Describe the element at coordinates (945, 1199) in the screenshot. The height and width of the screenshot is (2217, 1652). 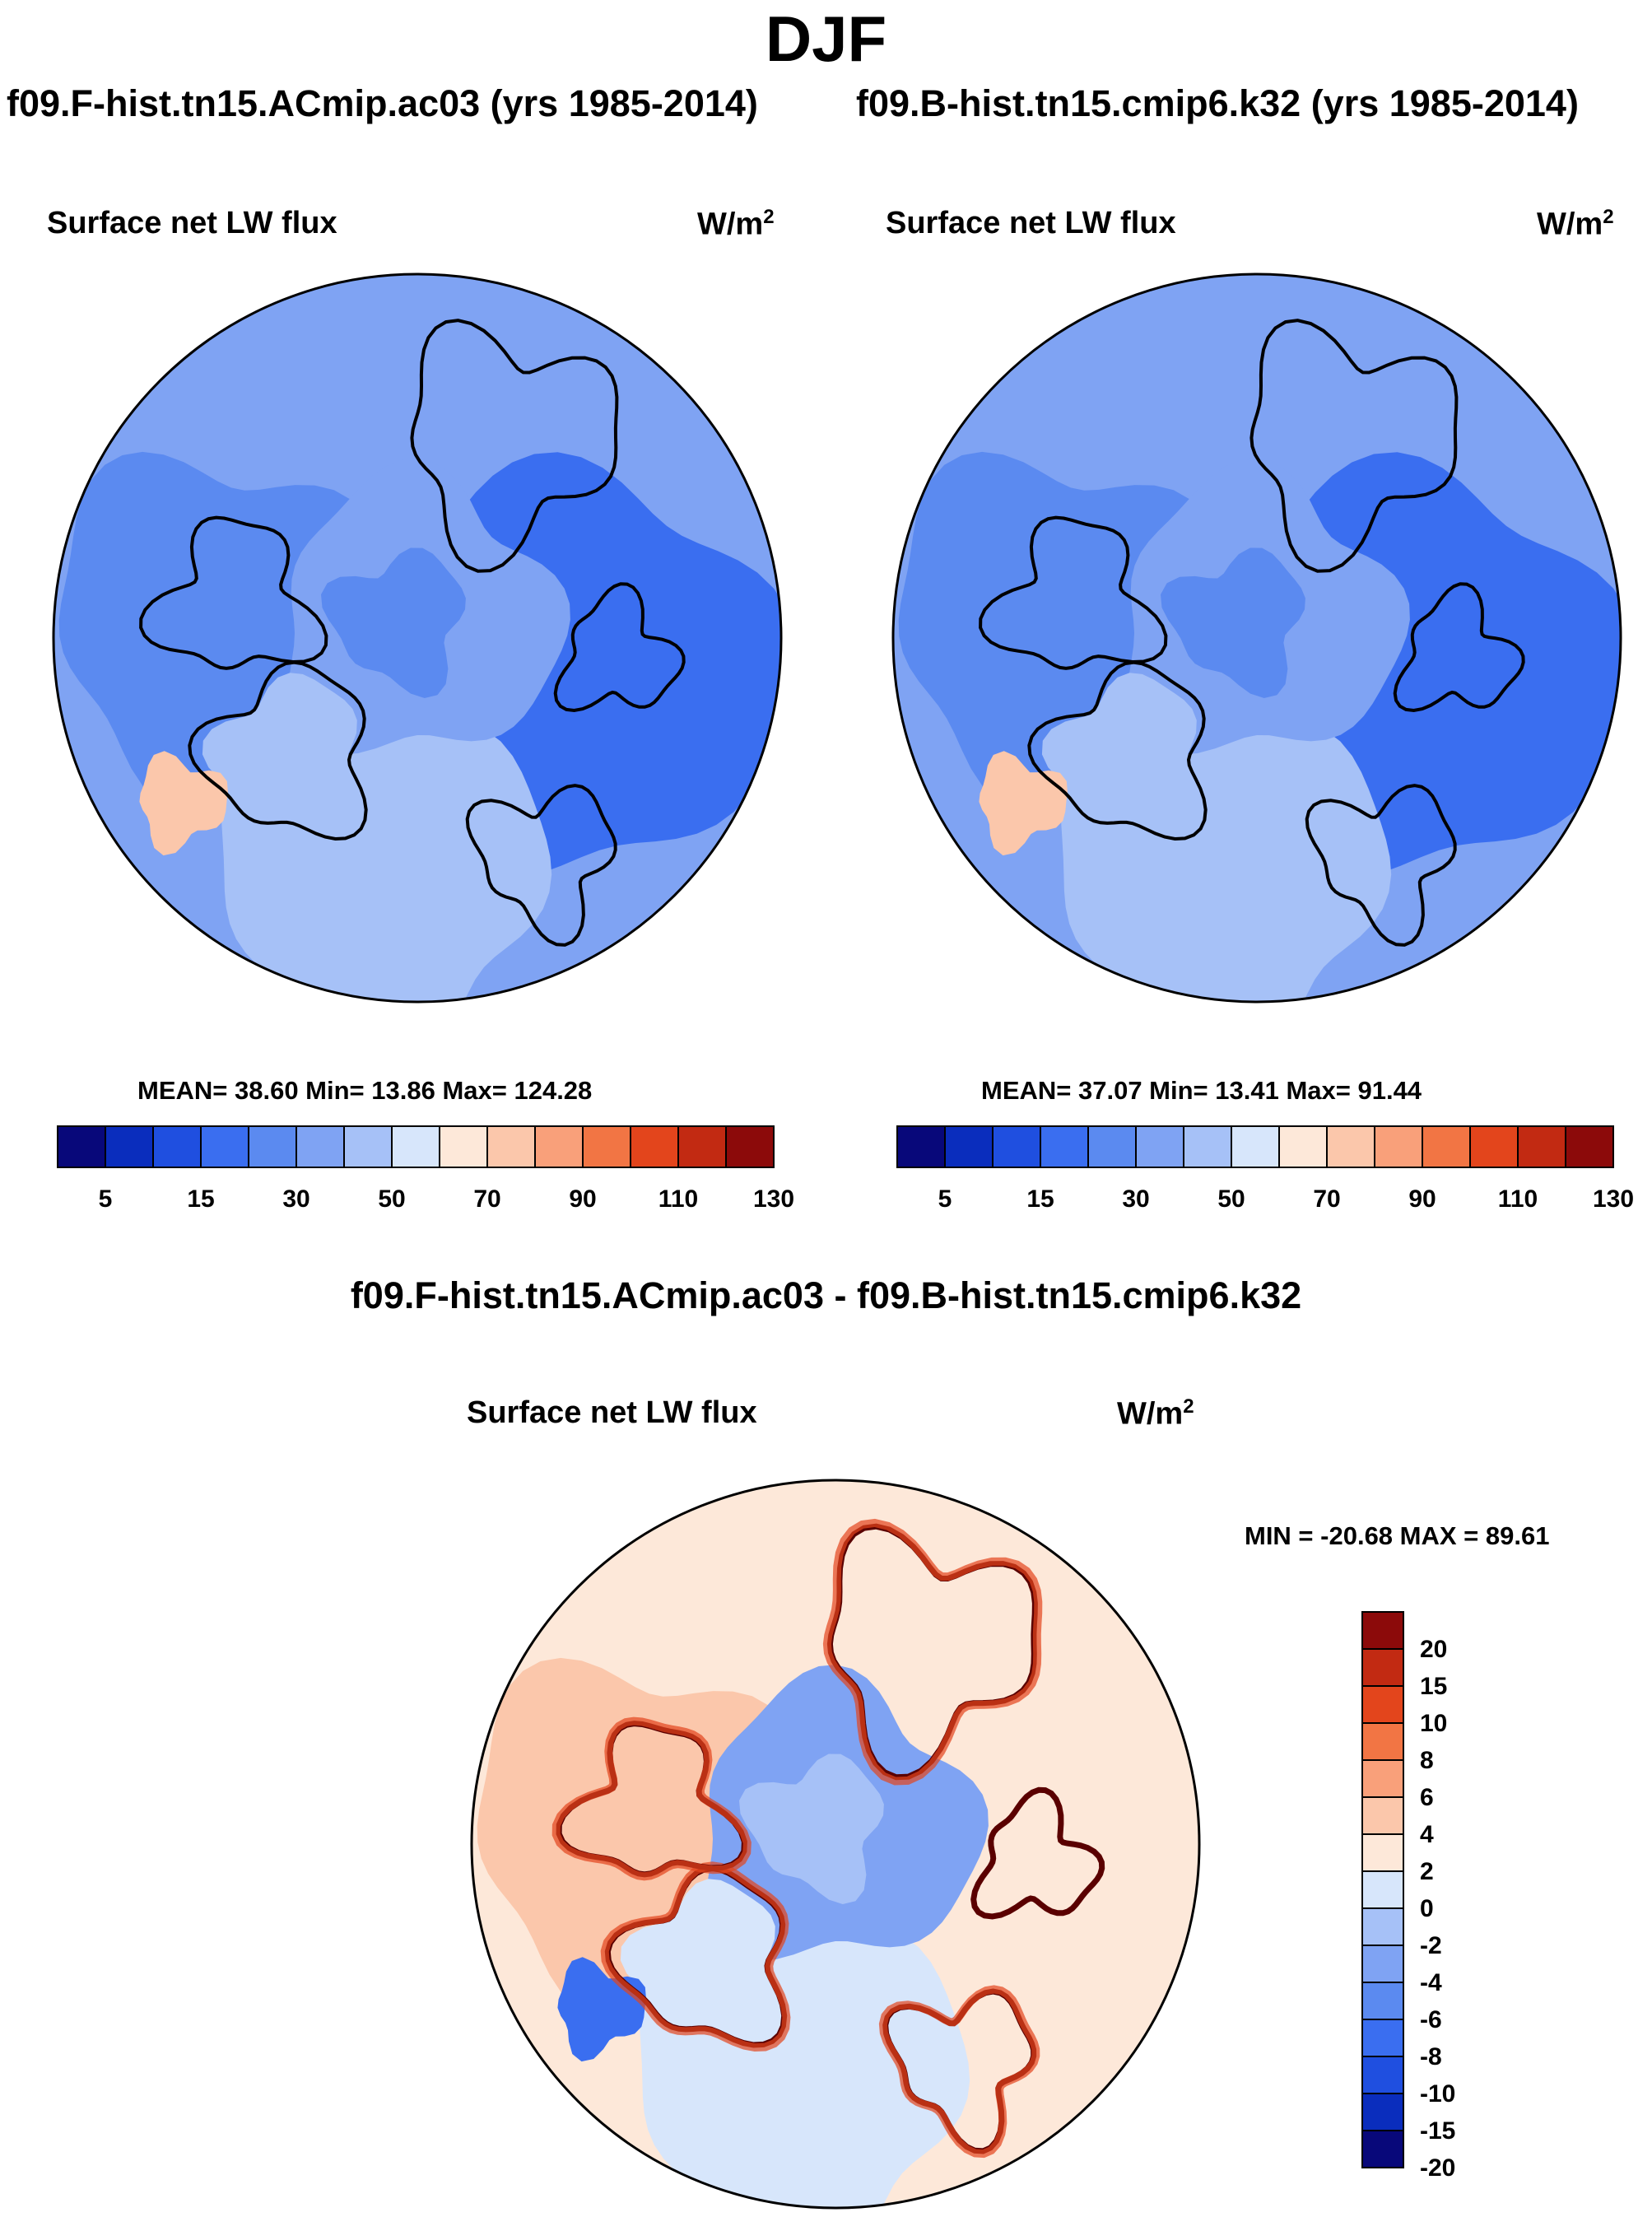
I see `colorbar-2-tick-label: 5` at that location.